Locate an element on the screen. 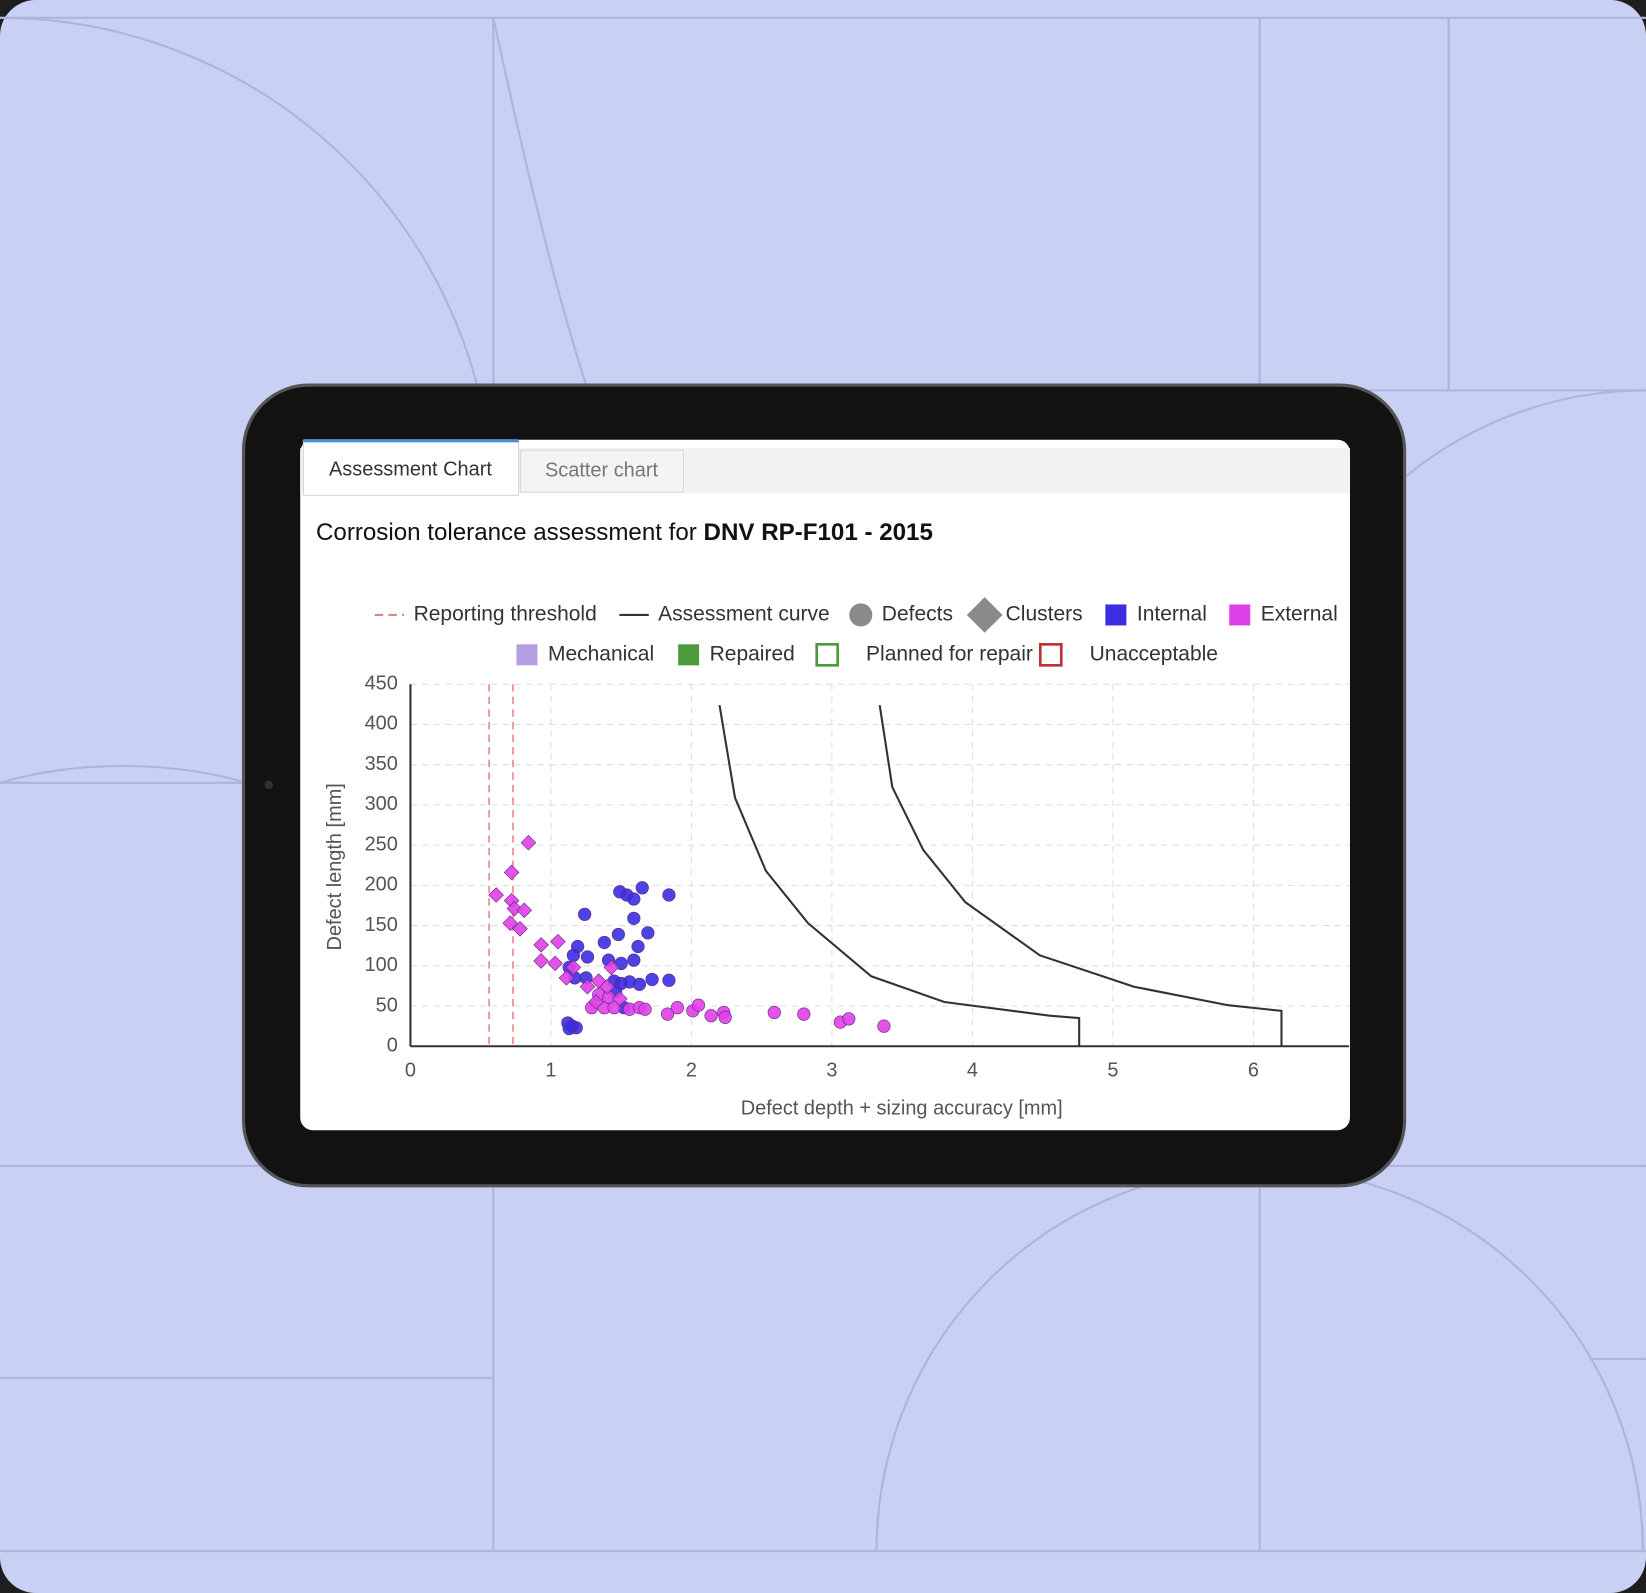 This screenshot has height=1593, width=1646. legend-item: External is located at coordinates (1283, 614).